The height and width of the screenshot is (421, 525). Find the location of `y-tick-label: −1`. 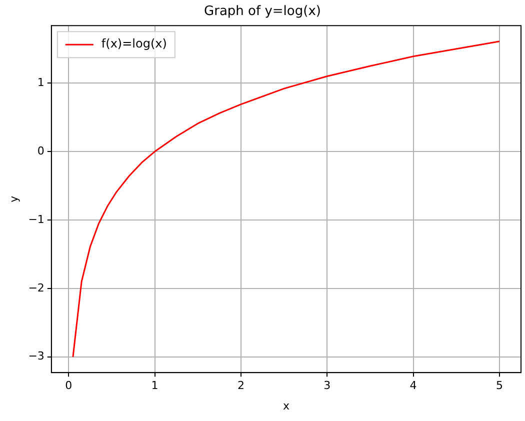

y-tick-label: −1 is located at coordinates (36, 219).